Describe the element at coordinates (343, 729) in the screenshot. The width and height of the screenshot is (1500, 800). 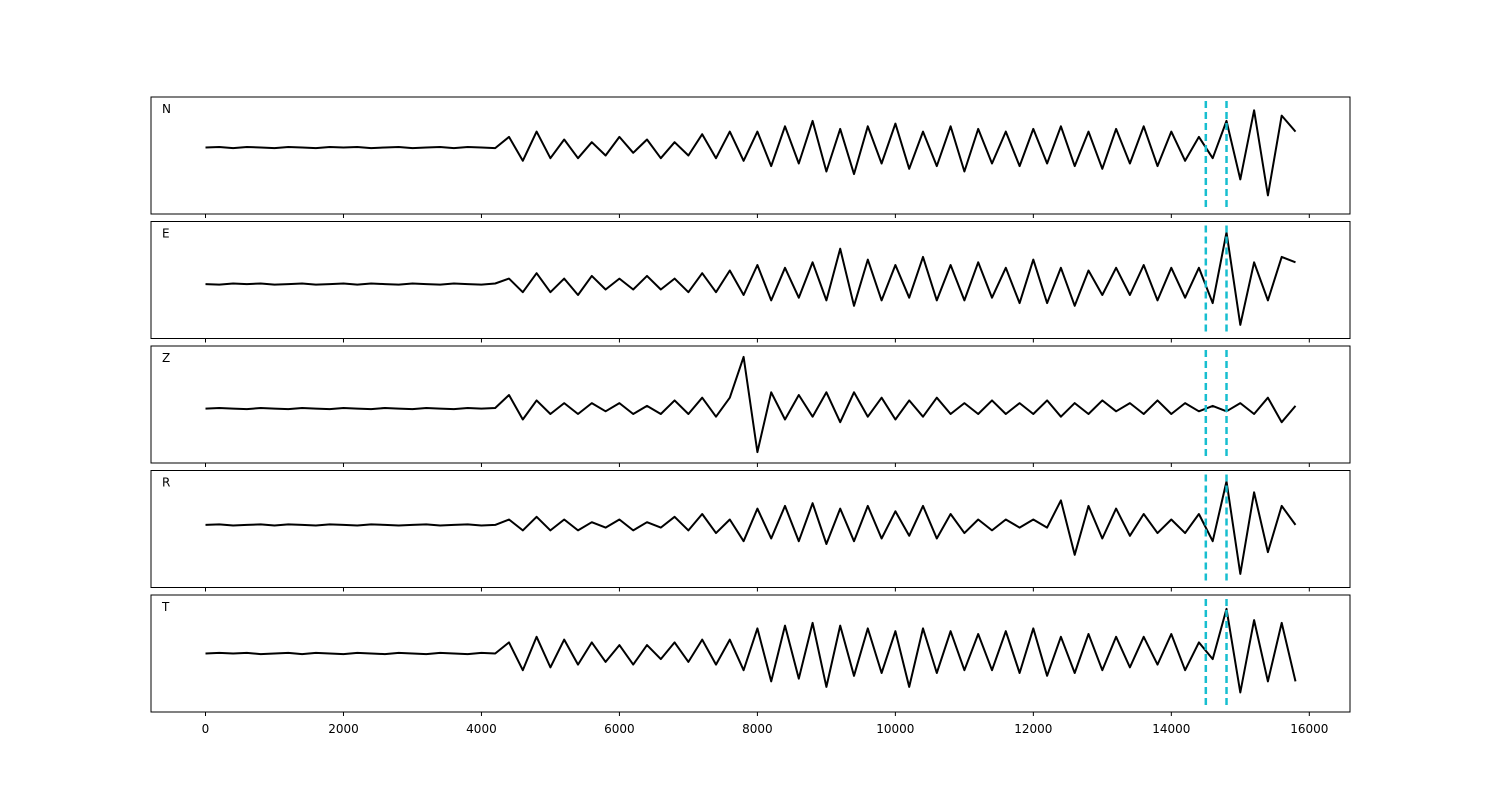
I see `x-tick-label: 2000` at that location.